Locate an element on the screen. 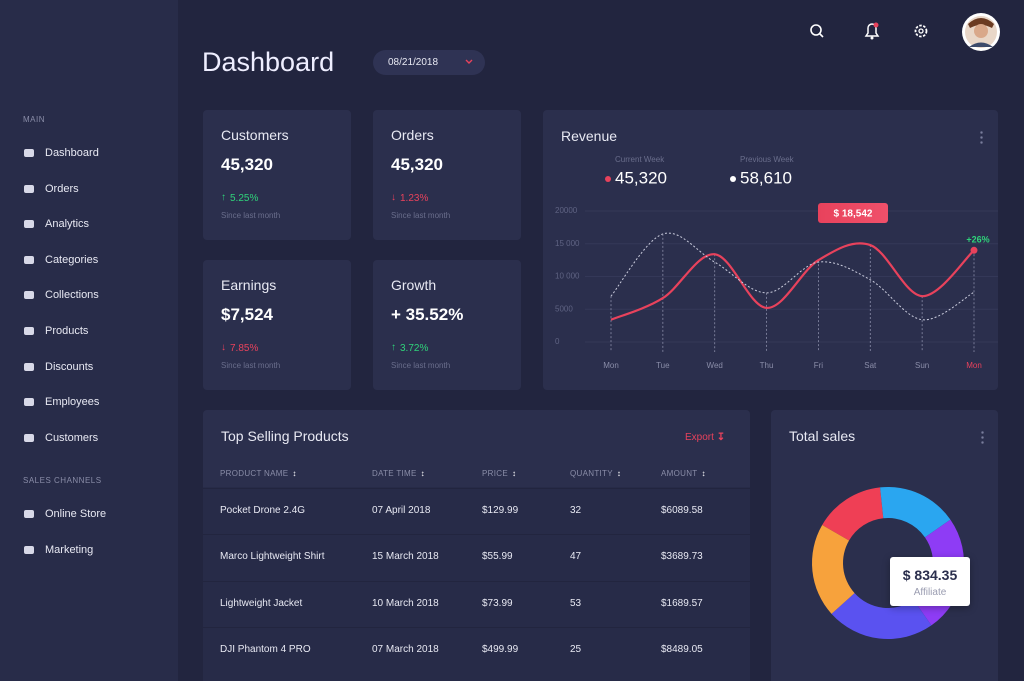 Image resolution: width=1024 pixels, height=681 pixels. nav-label: Categories is located at coordinates (72, 259).